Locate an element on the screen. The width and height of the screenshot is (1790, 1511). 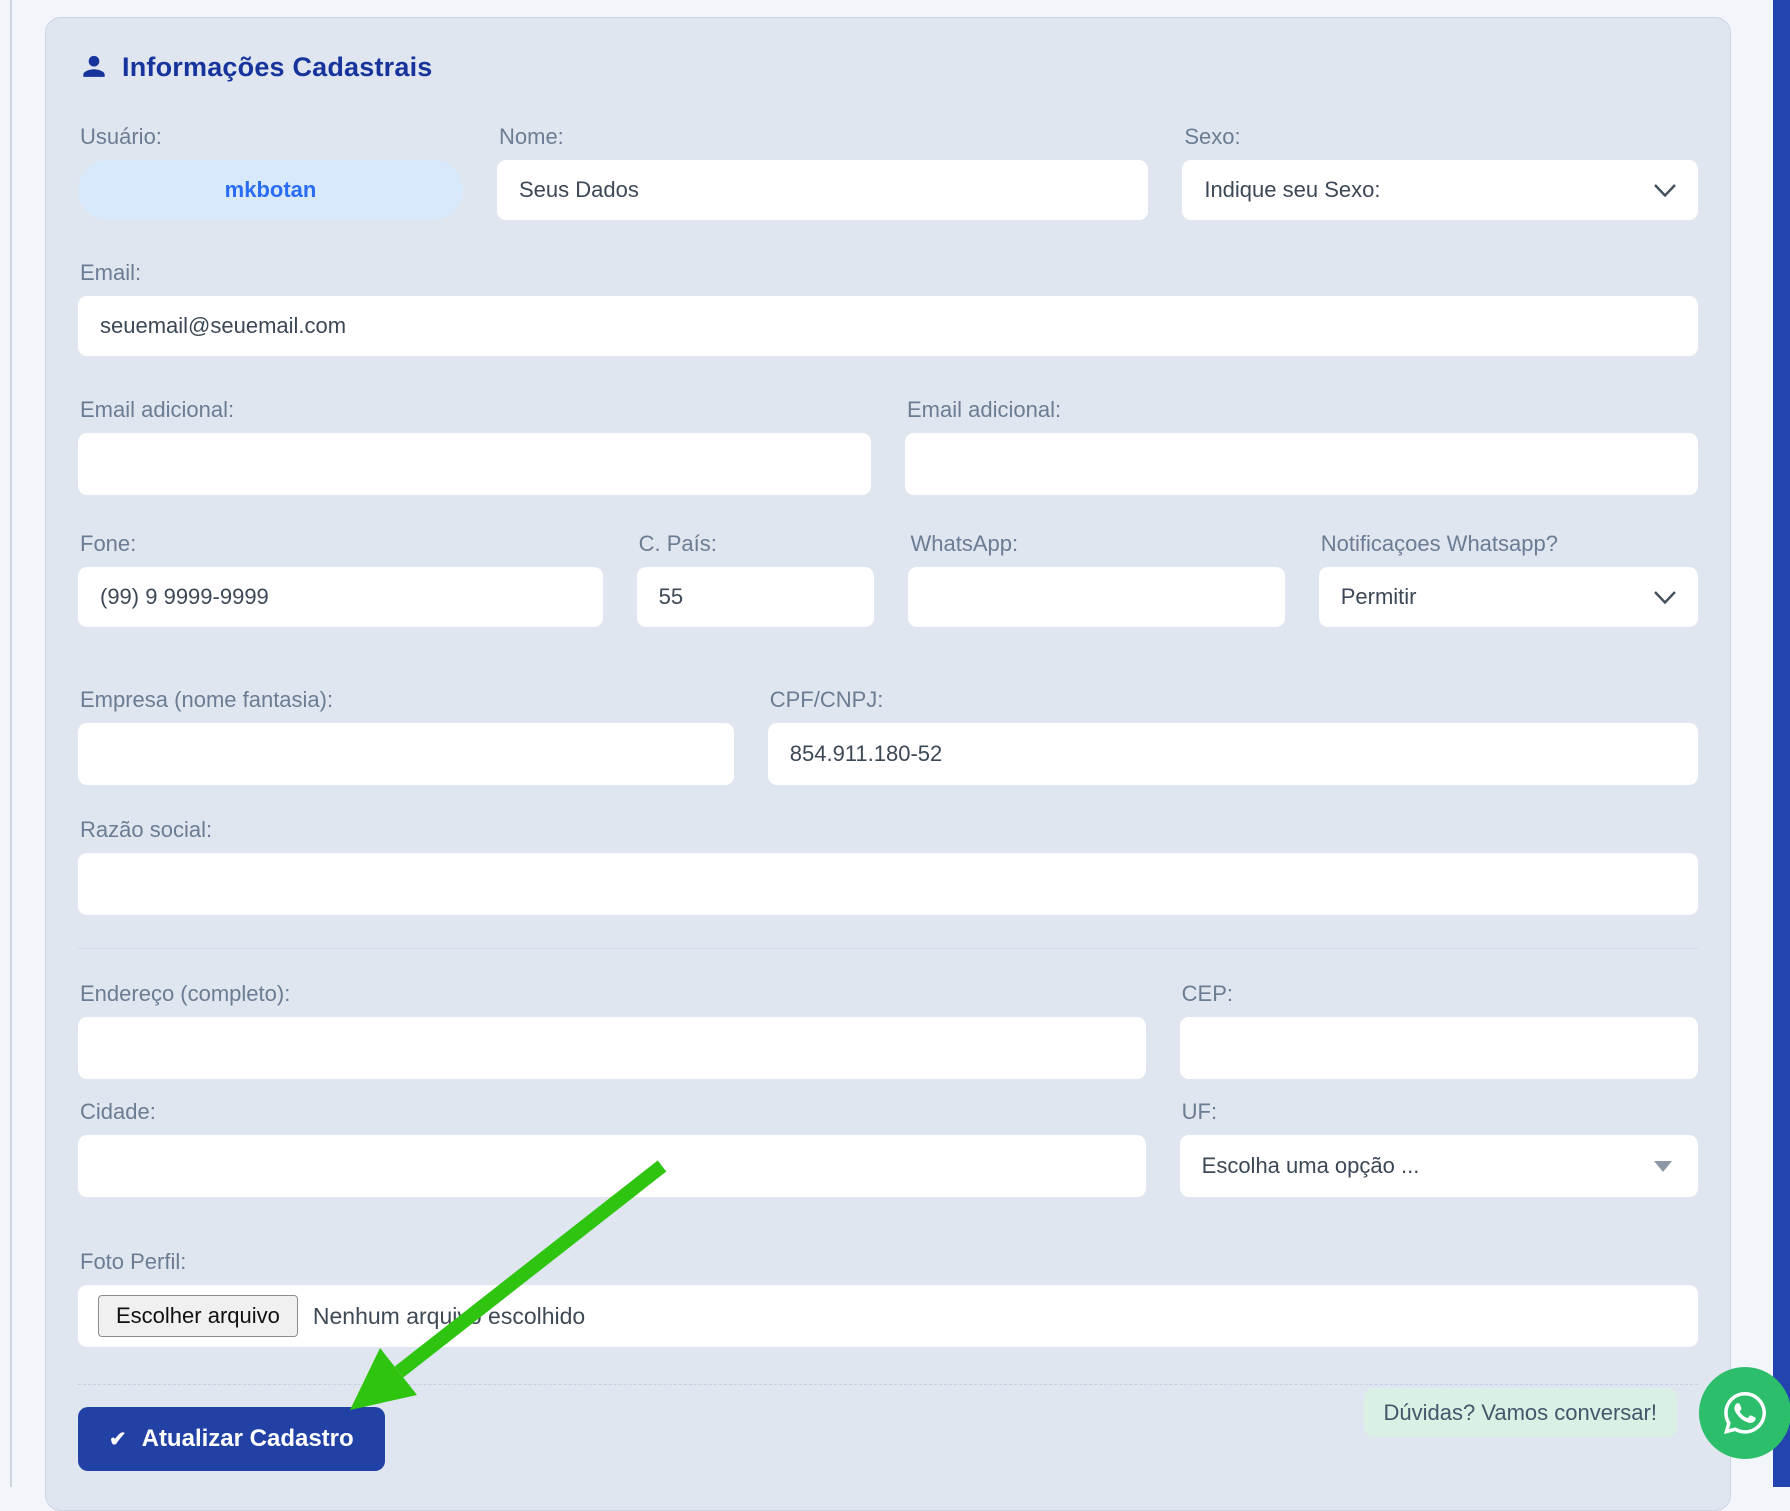
caret-down-icon is located at coordinates (1663, 1166).